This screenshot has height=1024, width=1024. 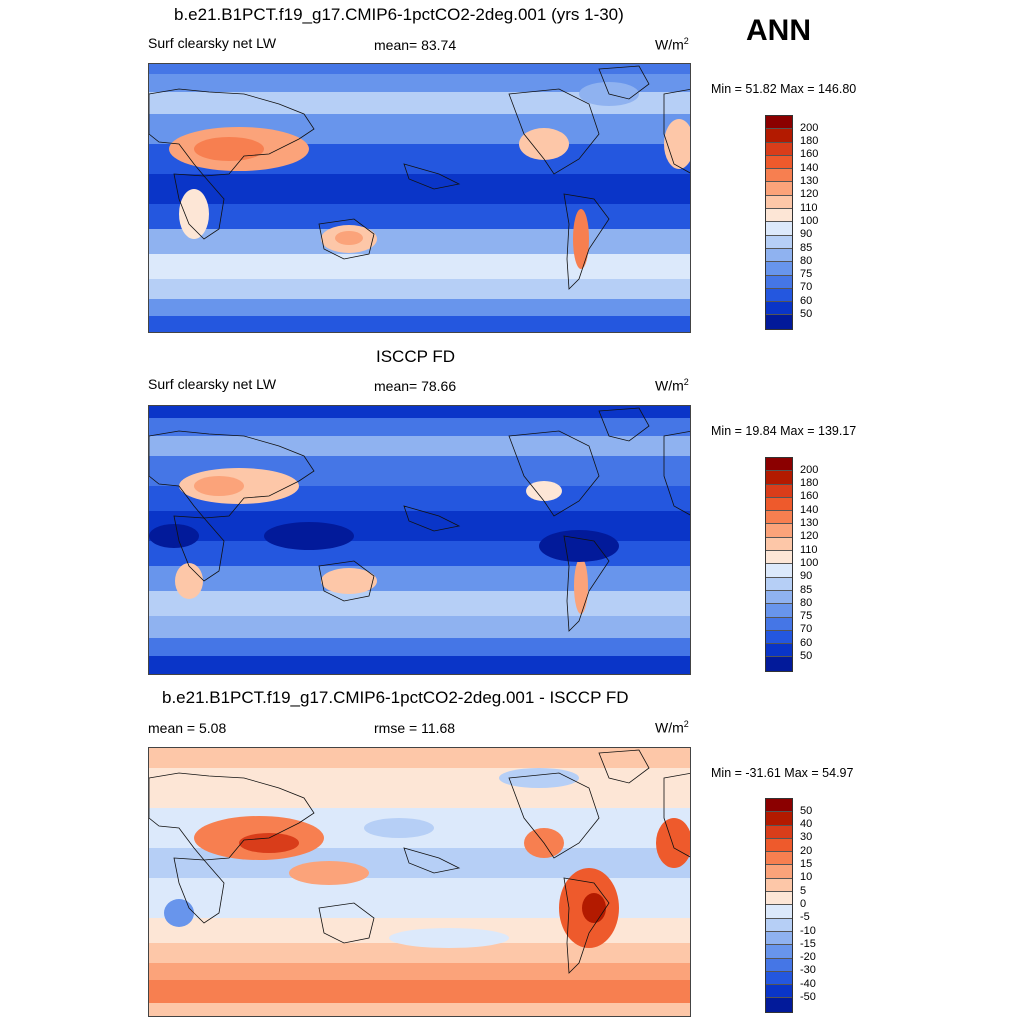 I want to click on panel-3-minmax: Min = -31.61 Max = 54.97, so click(x=782, y=773).